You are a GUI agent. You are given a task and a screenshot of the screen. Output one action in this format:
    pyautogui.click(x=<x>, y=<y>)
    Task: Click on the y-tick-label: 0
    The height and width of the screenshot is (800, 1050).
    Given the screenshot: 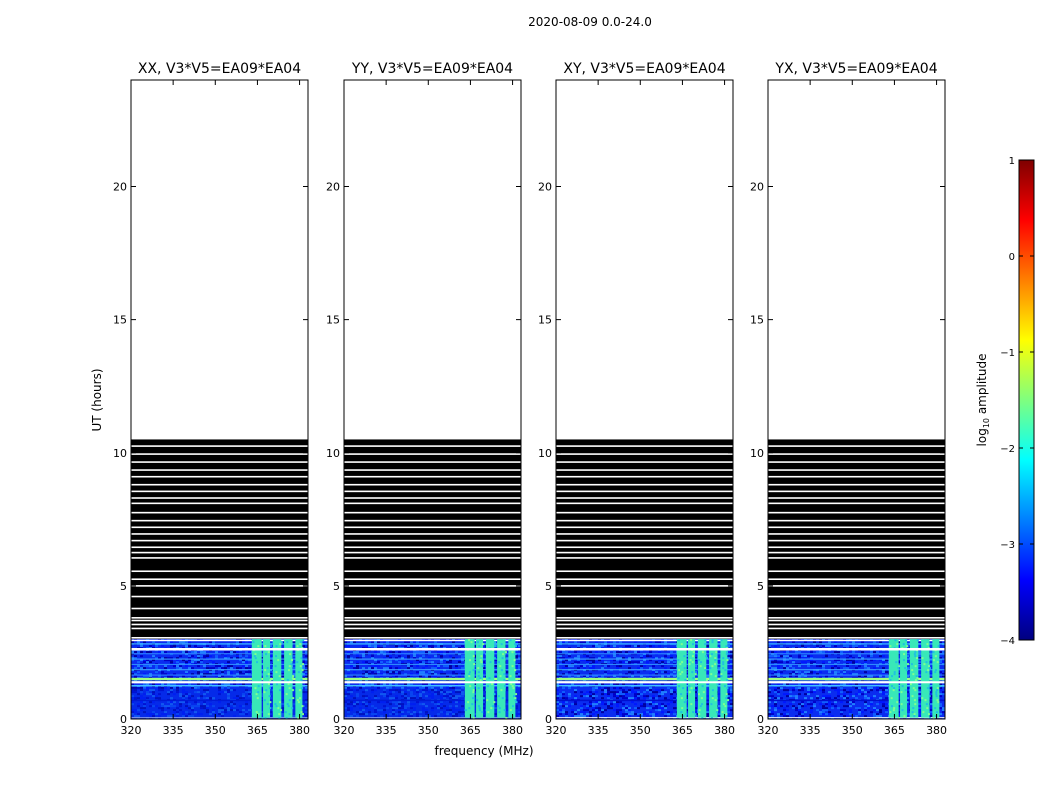 What is the action you would take?
    pyautogui.click(x=760, y=719)
    